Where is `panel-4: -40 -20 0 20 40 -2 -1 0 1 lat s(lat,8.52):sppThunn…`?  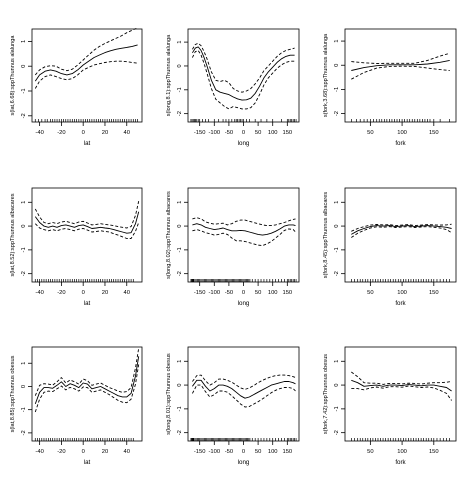
panel-4: -40 -20 0 20 40 -2 -1 0 1 lat s(lat,8.52):sppThunn… is located at coordinates (76, 247).